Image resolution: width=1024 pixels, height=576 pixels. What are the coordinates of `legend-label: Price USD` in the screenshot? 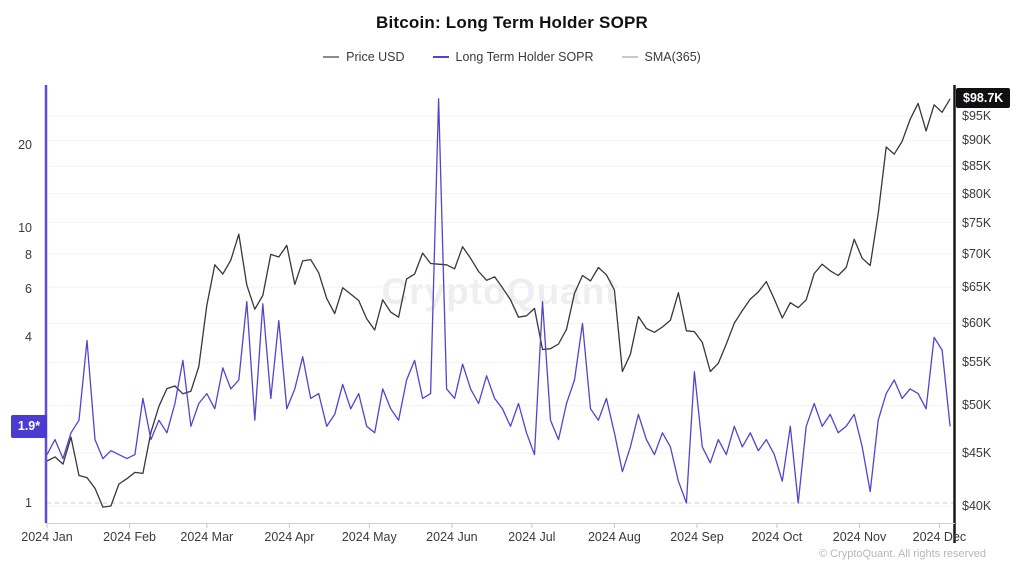 It's located at (375, 57).